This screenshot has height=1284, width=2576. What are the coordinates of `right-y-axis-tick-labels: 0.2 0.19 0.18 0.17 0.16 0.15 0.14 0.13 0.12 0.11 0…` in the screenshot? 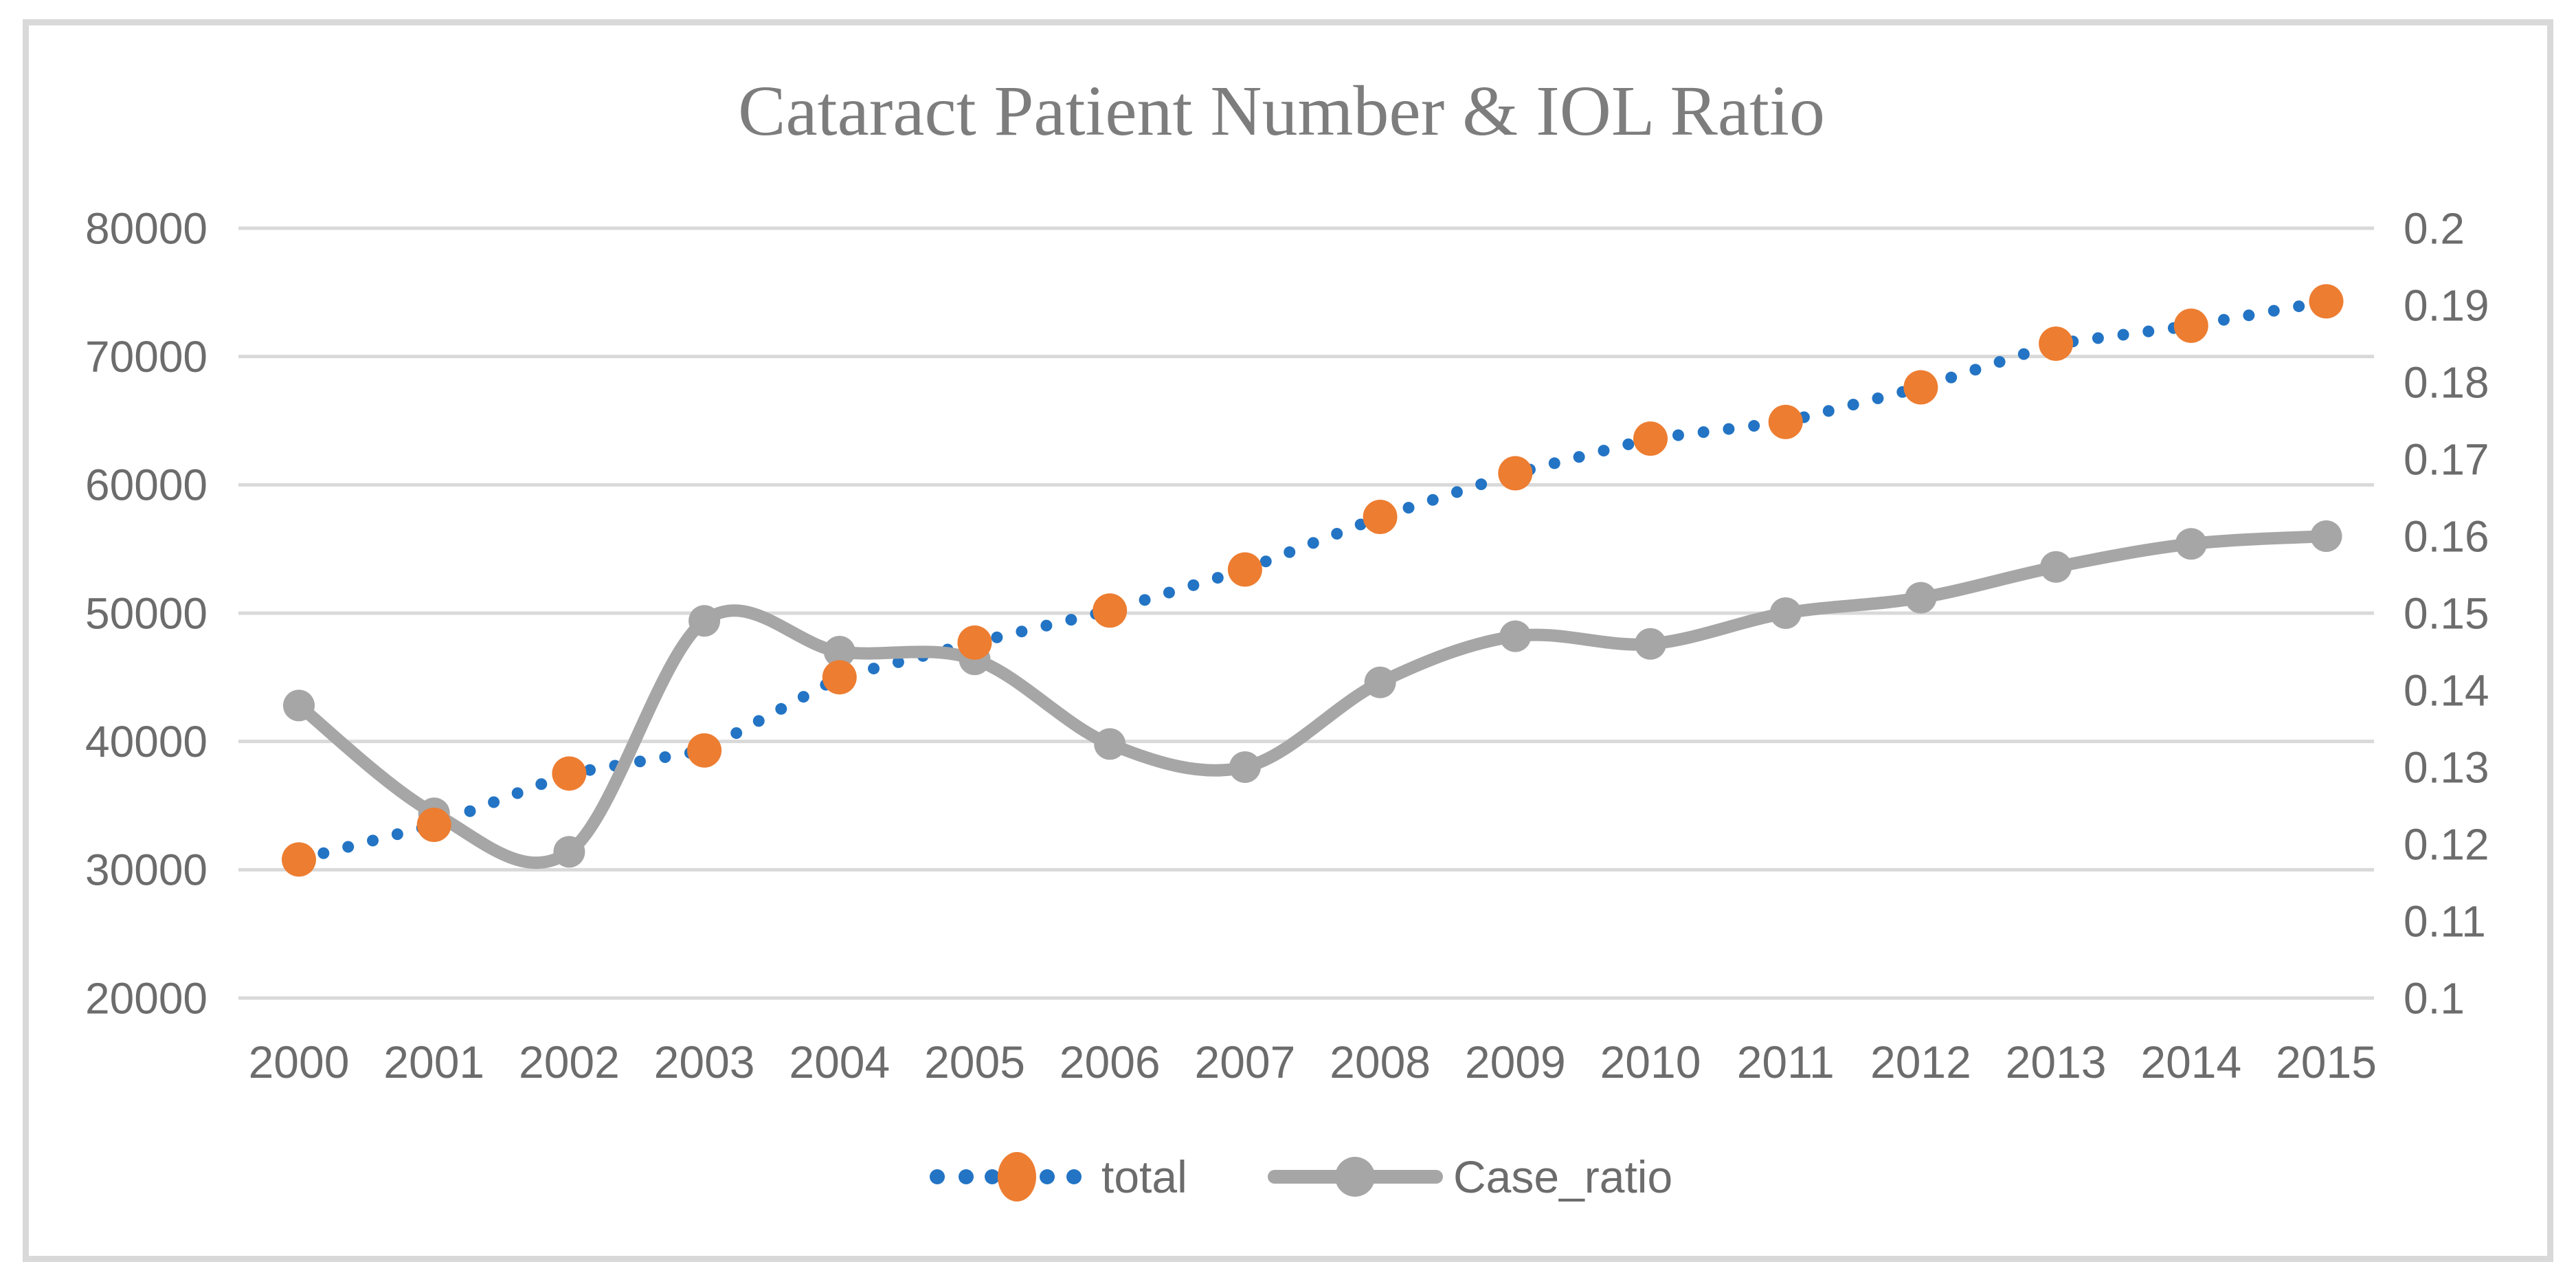 It's located at (2446, 613).